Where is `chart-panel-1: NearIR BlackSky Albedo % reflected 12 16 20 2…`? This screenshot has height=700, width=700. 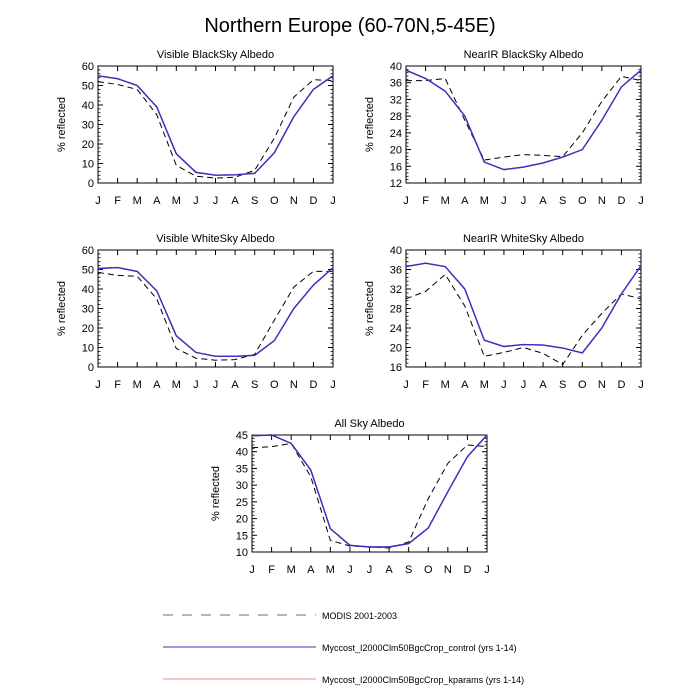
chart-panel-1: NearIR BlackSky Albedo % reflected 12 16 20 2… is located at coordinates (504, 128).